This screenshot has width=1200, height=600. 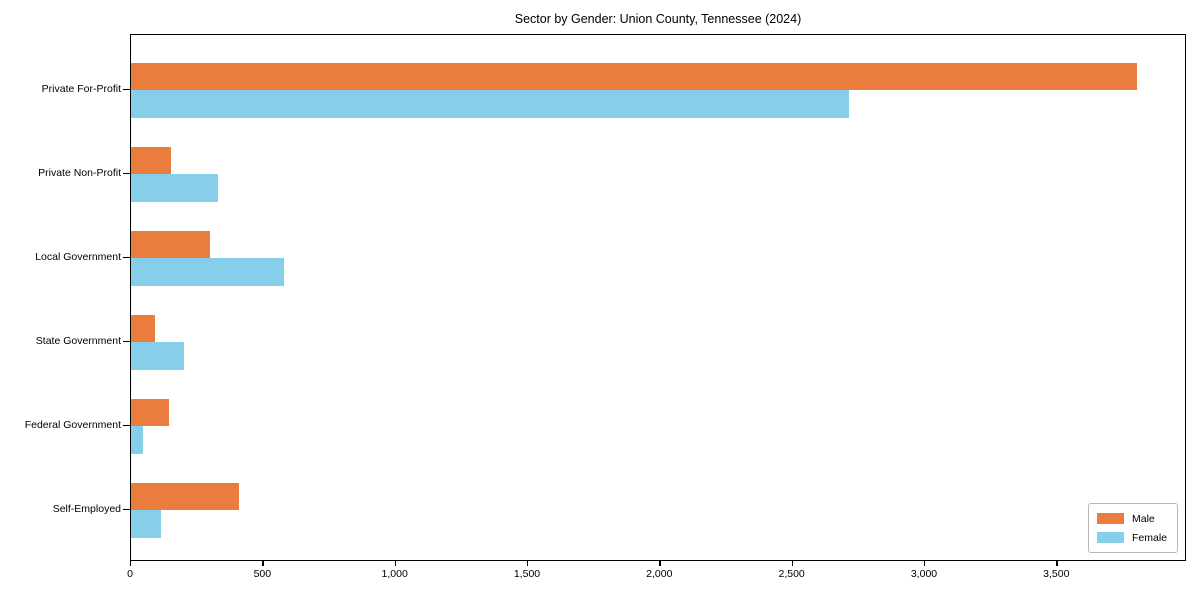 I want to click on bar-female-state-government, so click(x=157, y=356).